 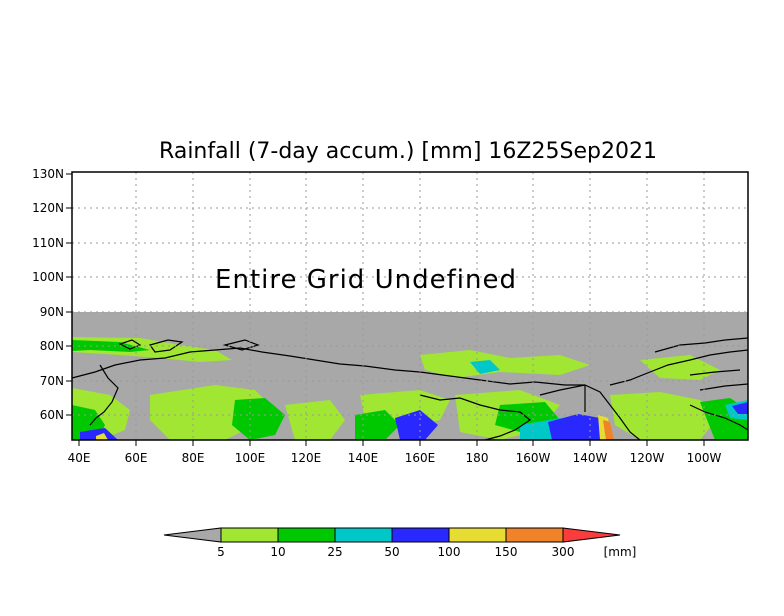 I want to click on rain-patch-yellow, so click(x=102, y=436).